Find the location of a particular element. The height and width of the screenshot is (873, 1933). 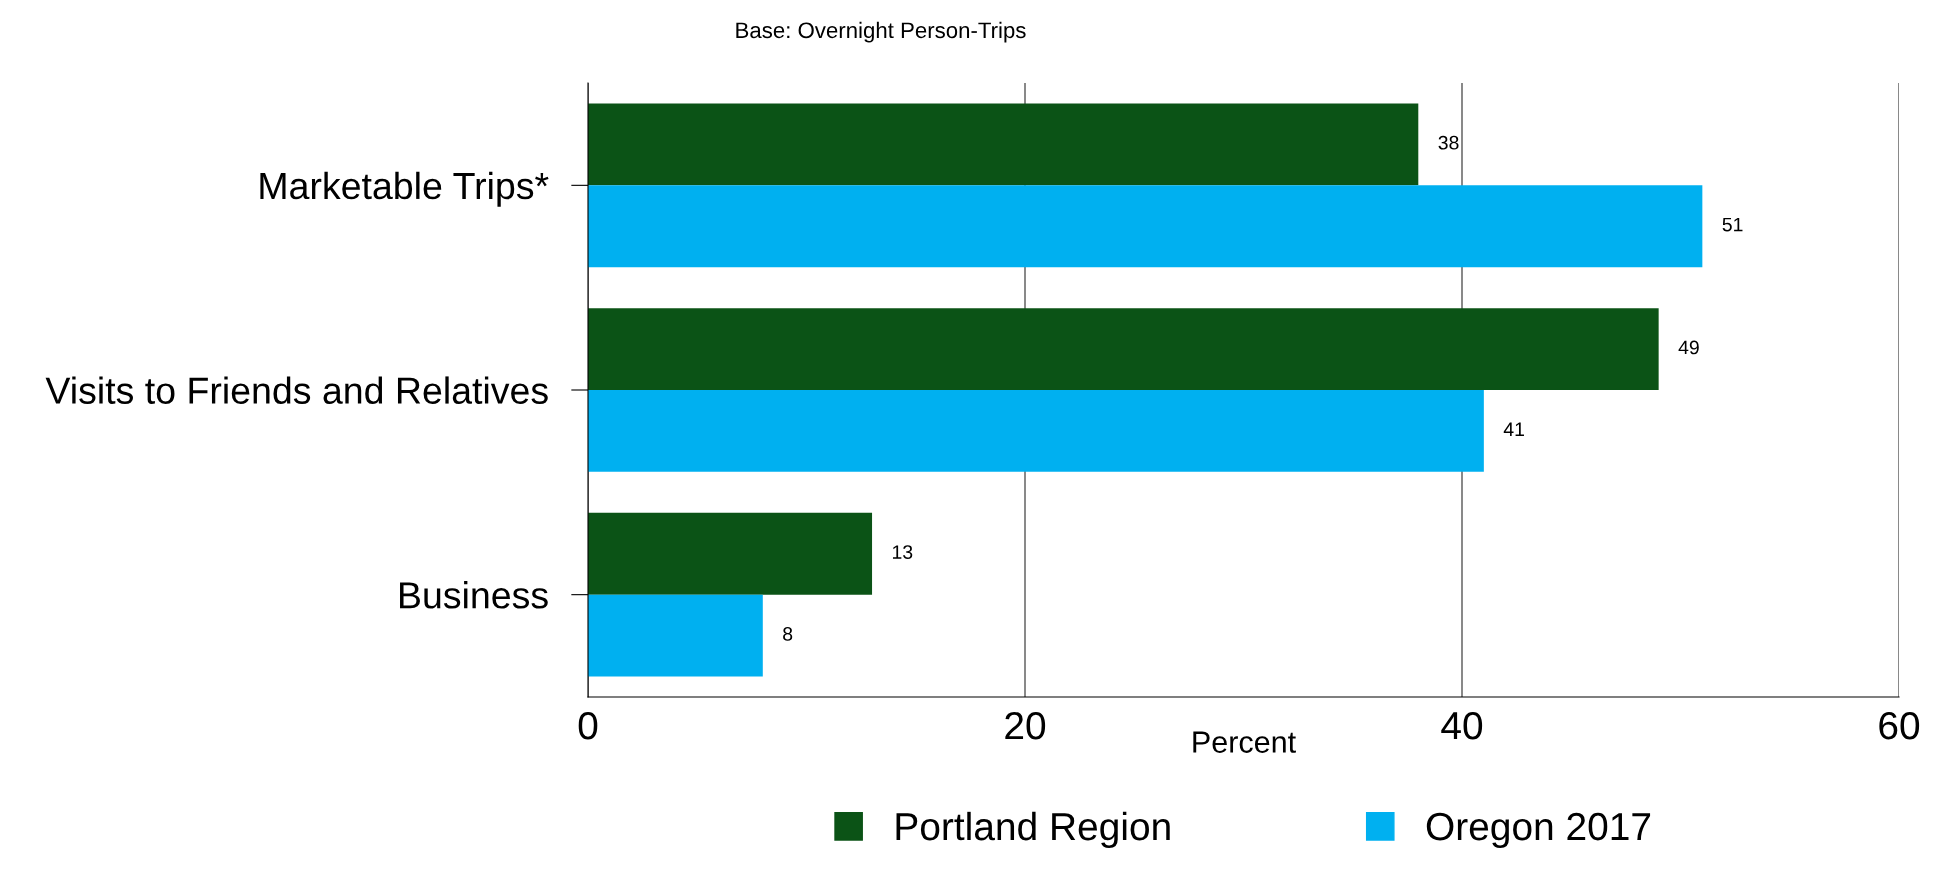

y-tick-label: Marketable Trips* is located at coordinates (404, 189).